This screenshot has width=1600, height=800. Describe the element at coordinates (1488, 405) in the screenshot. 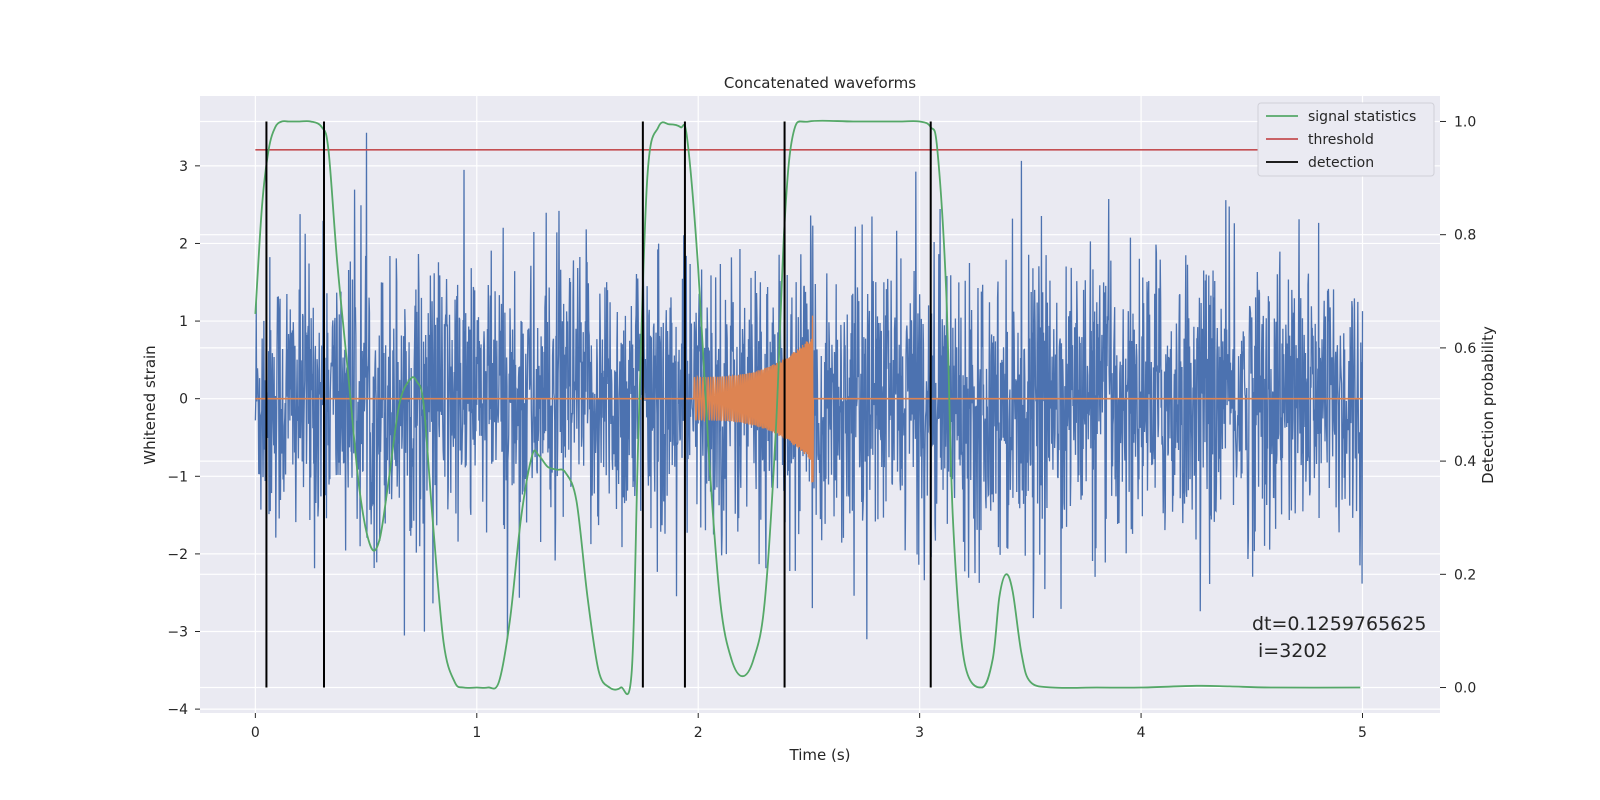

I see `y-axis-right-title: Detection probability` at that location.